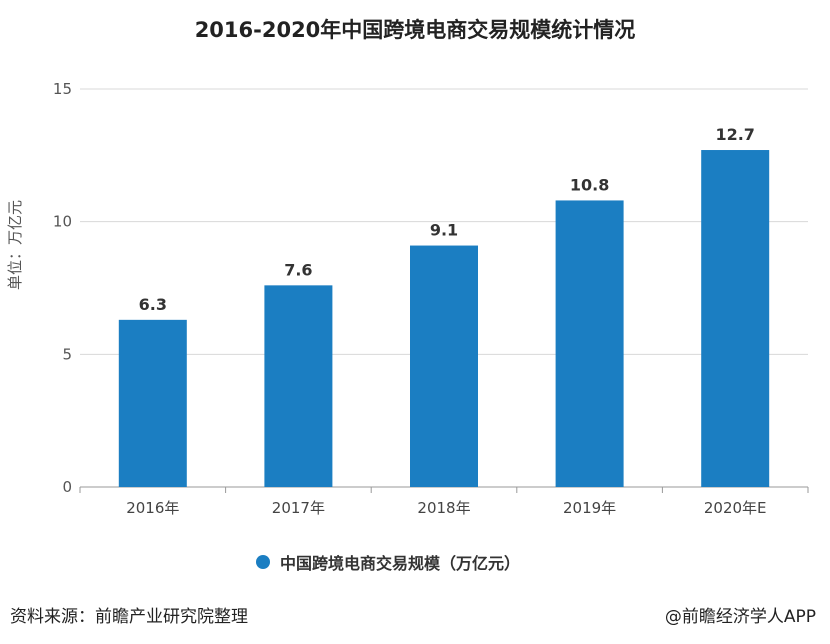 The height and width of the screenshot is (644, 830). What do you see at coordinates (400, 563) in the screenshot?
I see `legend-label: 中国跨境电商交易规模（万亿元）` at bounding box center [400, 563].